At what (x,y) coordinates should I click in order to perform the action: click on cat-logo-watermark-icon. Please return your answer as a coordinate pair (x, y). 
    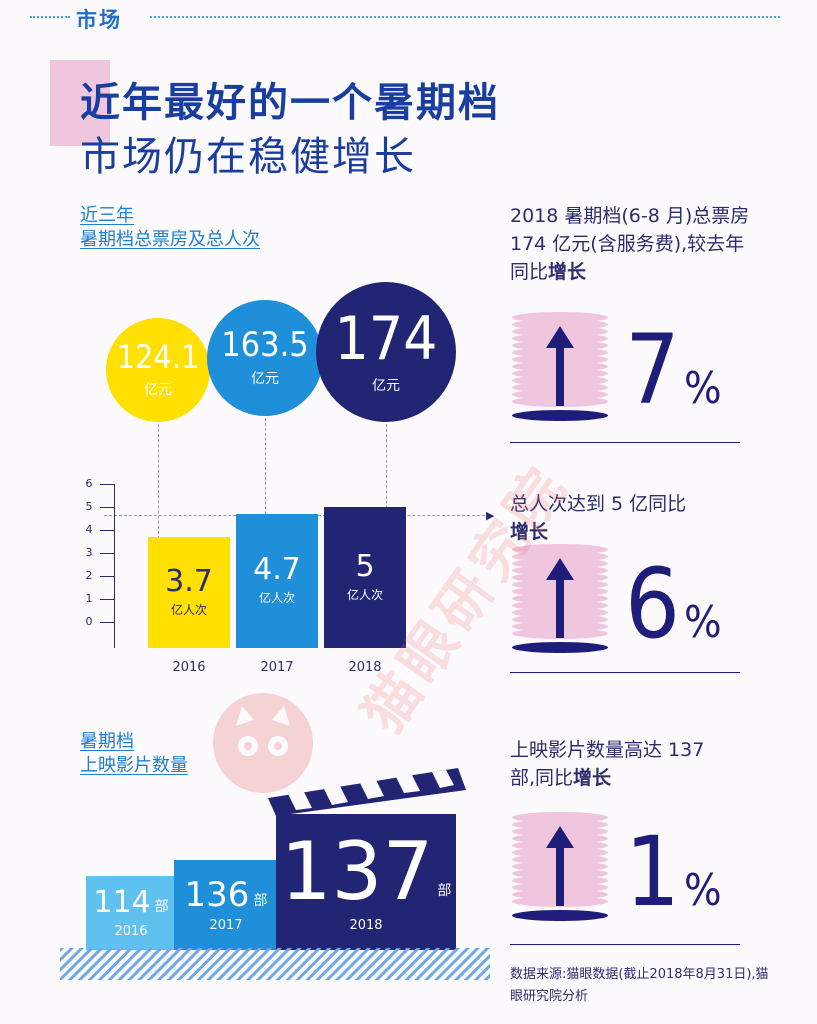
    Looking at the image, I should click on (263, 743).